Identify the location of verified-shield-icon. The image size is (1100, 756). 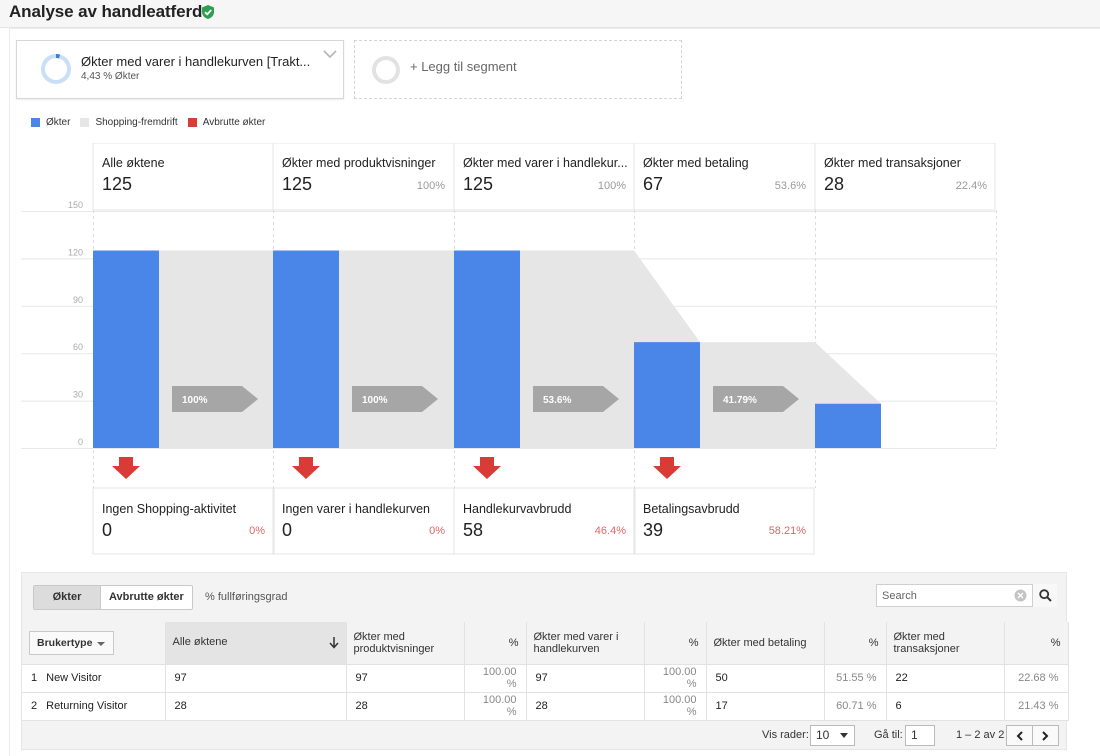
(208, 12).